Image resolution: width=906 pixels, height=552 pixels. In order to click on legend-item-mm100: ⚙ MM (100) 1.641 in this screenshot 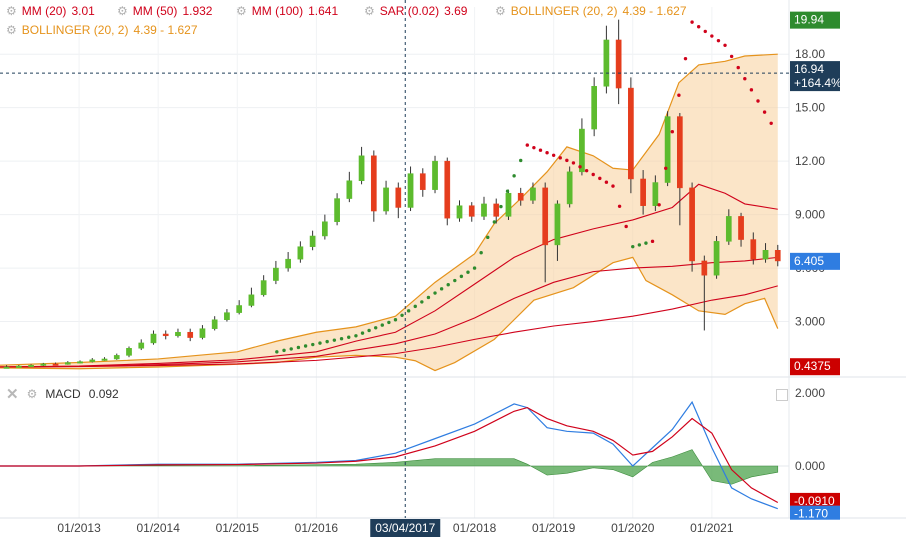, I will do `click(287, 11)`.